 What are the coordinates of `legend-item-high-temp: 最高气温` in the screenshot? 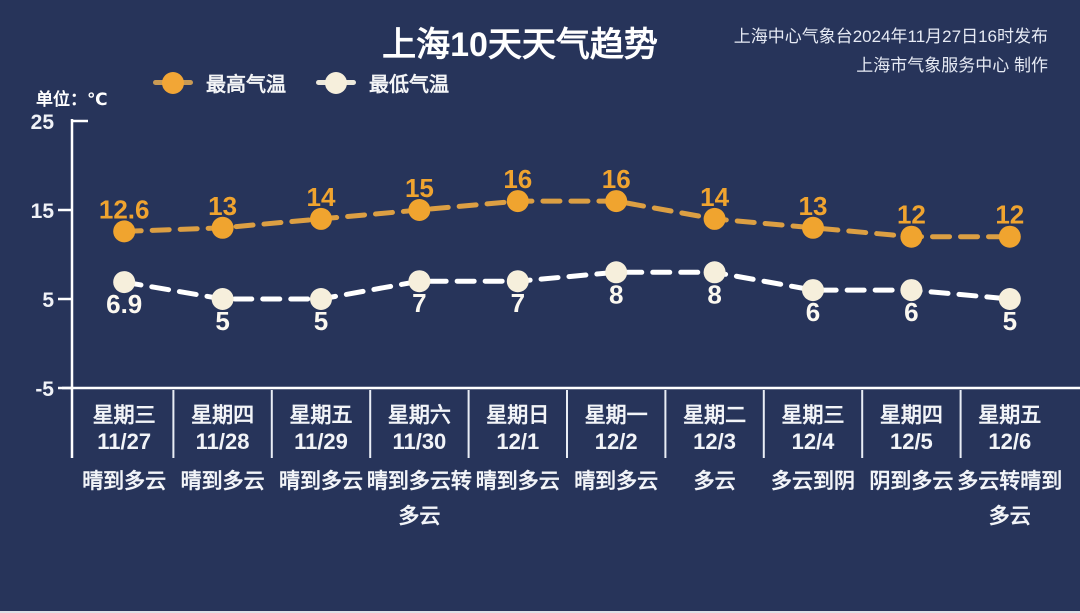 It's located at (219, 82).